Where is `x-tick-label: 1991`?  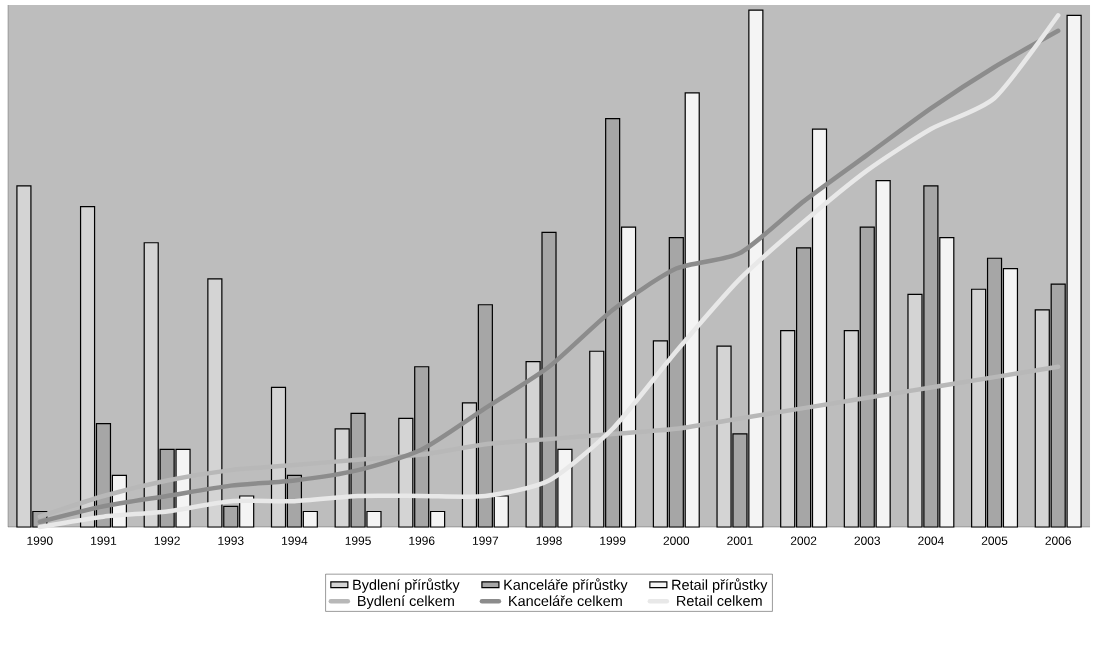
x-tick-label: 1991 is located at coordinates (104, 540).